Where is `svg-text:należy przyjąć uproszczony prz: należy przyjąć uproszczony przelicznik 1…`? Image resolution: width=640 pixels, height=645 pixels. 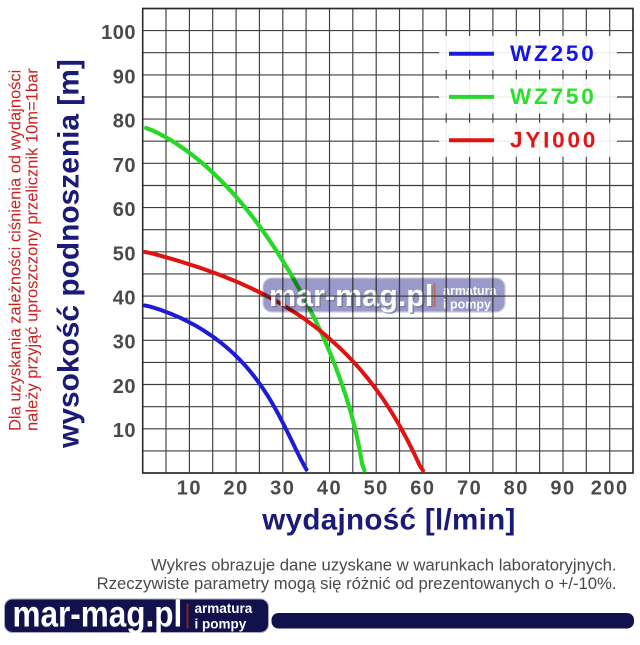 svg-text:należy przyjąć uproszczony prz: należy przyjąć uproszczony przelicznik 1… is located at coordinates (33, 249).